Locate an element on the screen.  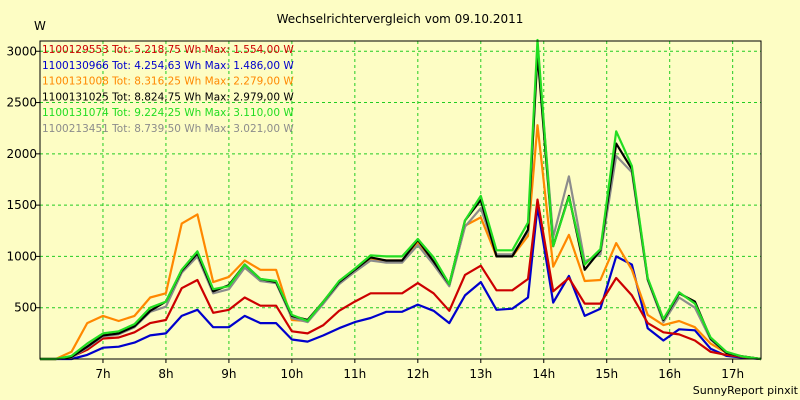
x-tick-label: 17h is located at coordinates (732, 374).